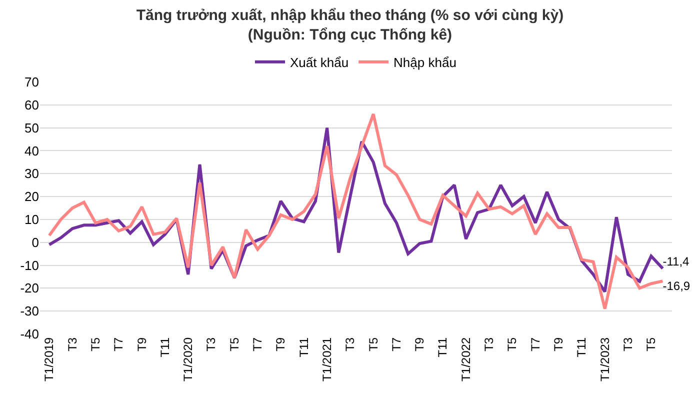 Image resolution: width=700 pixels, height=396 pixels. Describe the element at coordinates (31, 150) in the screenshot. I see `y-tick-label: 40` at that location.